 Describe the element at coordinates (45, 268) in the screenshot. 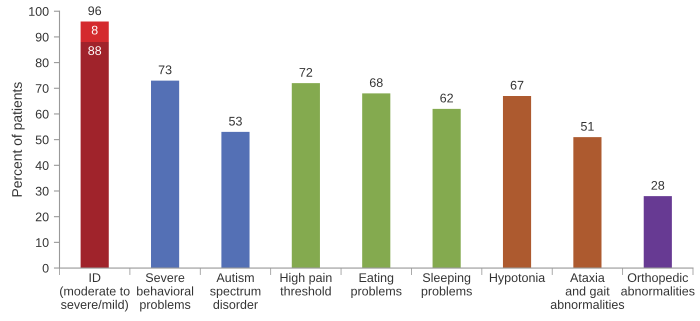

I see `y-tick-label: 0` at that location.